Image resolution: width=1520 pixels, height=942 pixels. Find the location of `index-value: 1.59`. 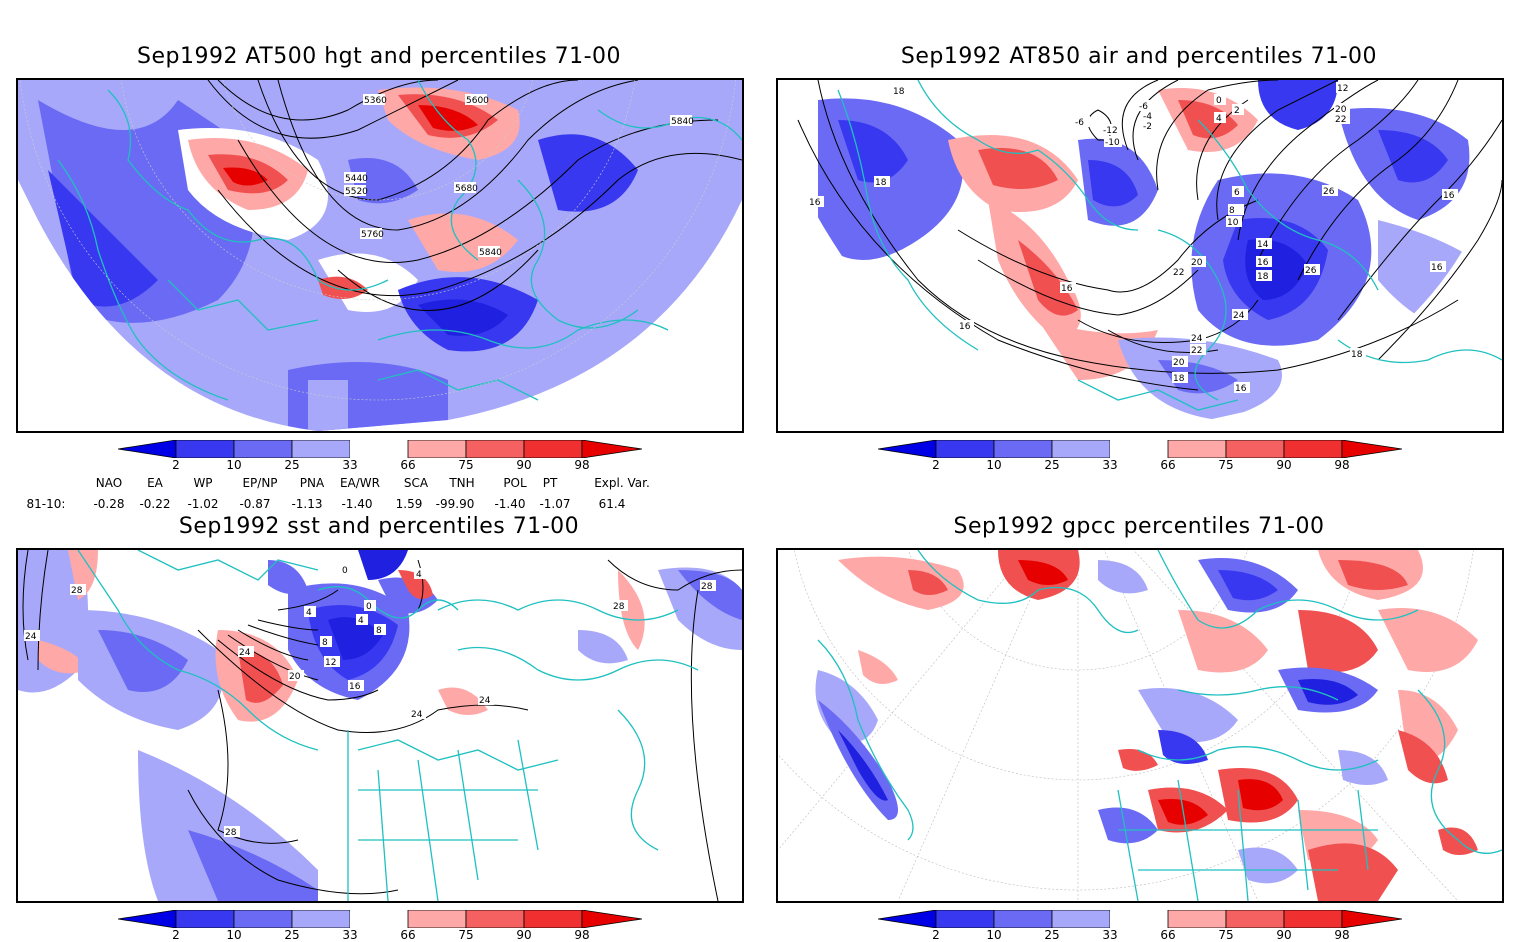

index-value: 1.59 is located at coordinates (409, 504).